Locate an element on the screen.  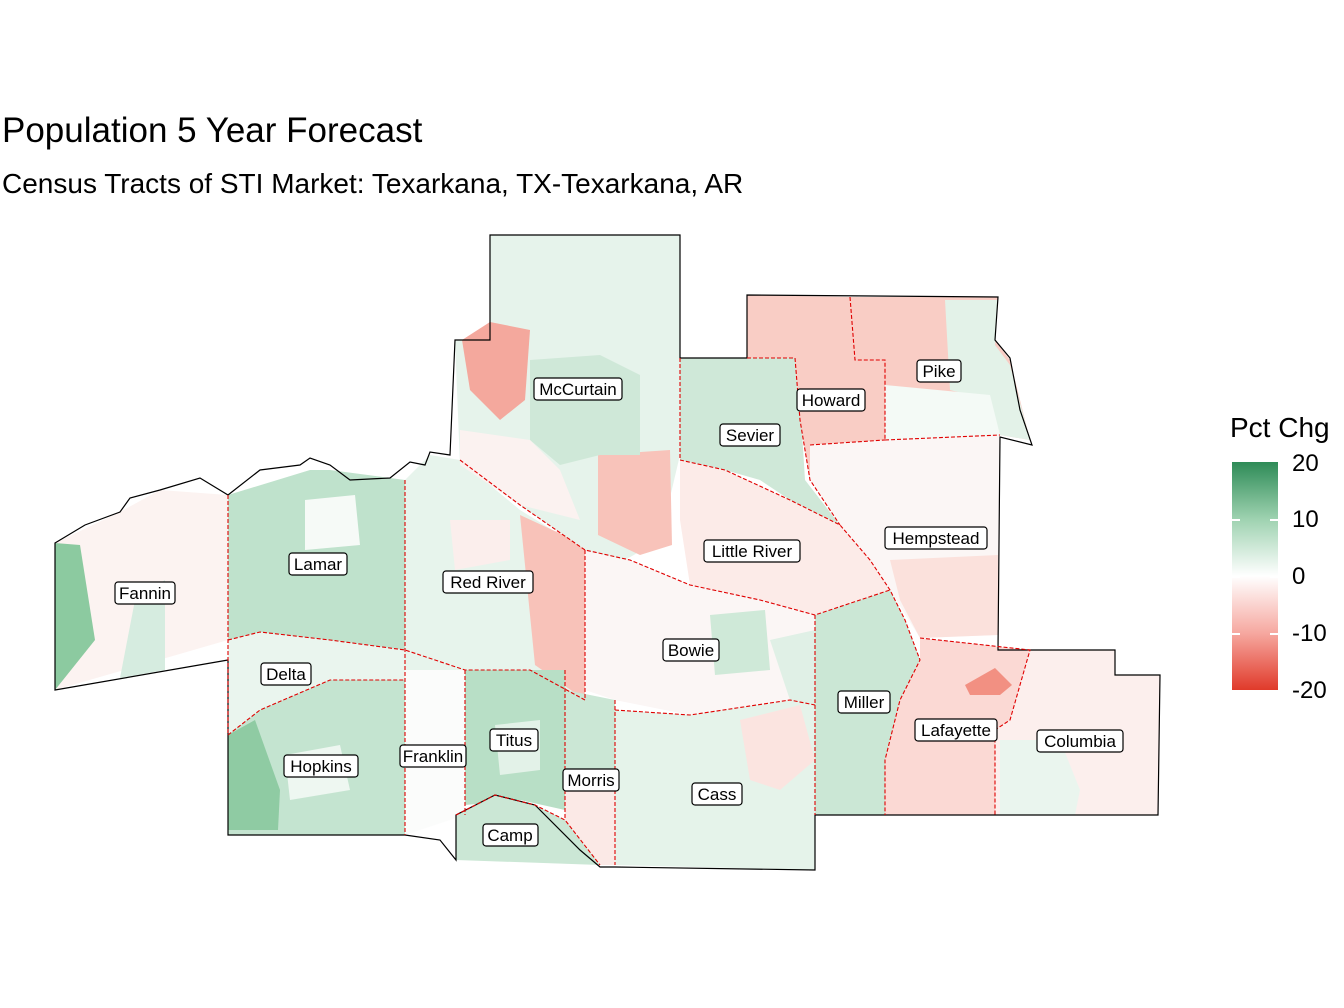
tract-pike-south is located at coordinates (942, 412).